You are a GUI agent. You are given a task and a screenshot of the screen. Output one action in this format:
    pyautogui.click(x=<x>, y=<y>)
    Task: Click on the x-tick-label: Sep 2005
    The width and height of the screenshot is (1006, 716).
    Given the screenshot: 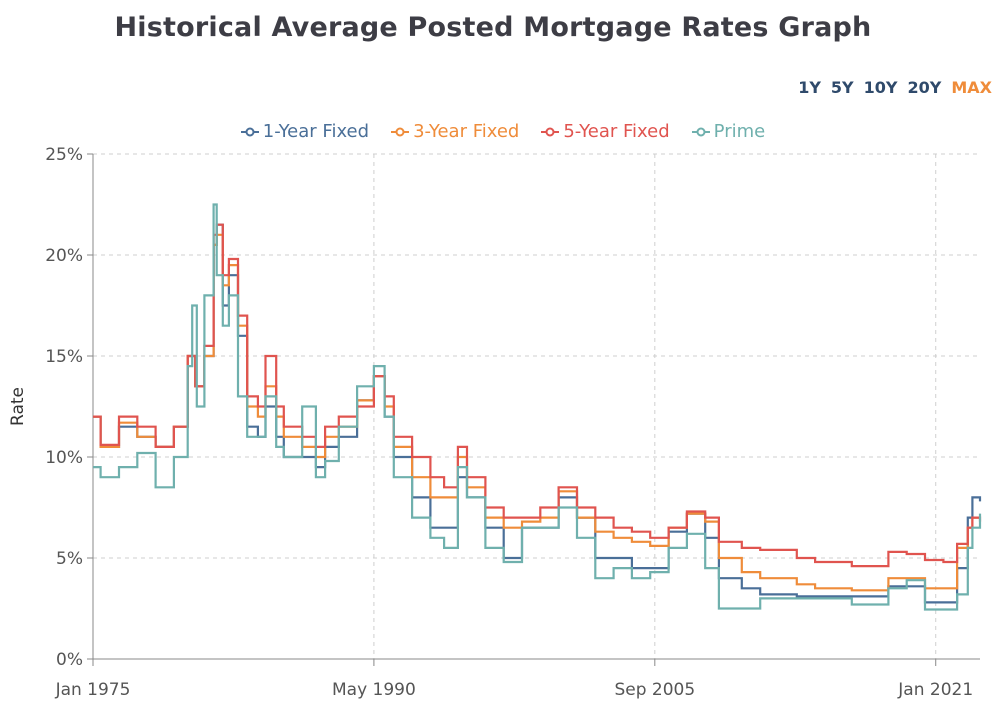 What is the action you would take?
    pyautogui.click(x=654, y=690)
    